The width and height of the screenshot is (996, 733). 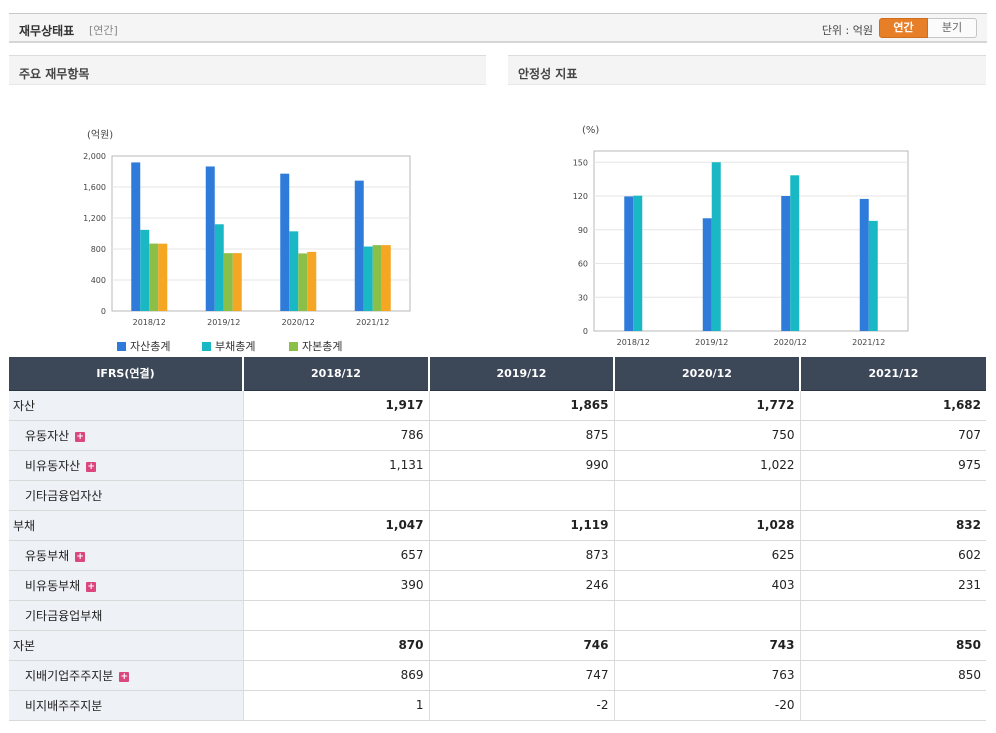 I want to click on row-label: 지배기업주주지분 +, so click(x=126, y=675).